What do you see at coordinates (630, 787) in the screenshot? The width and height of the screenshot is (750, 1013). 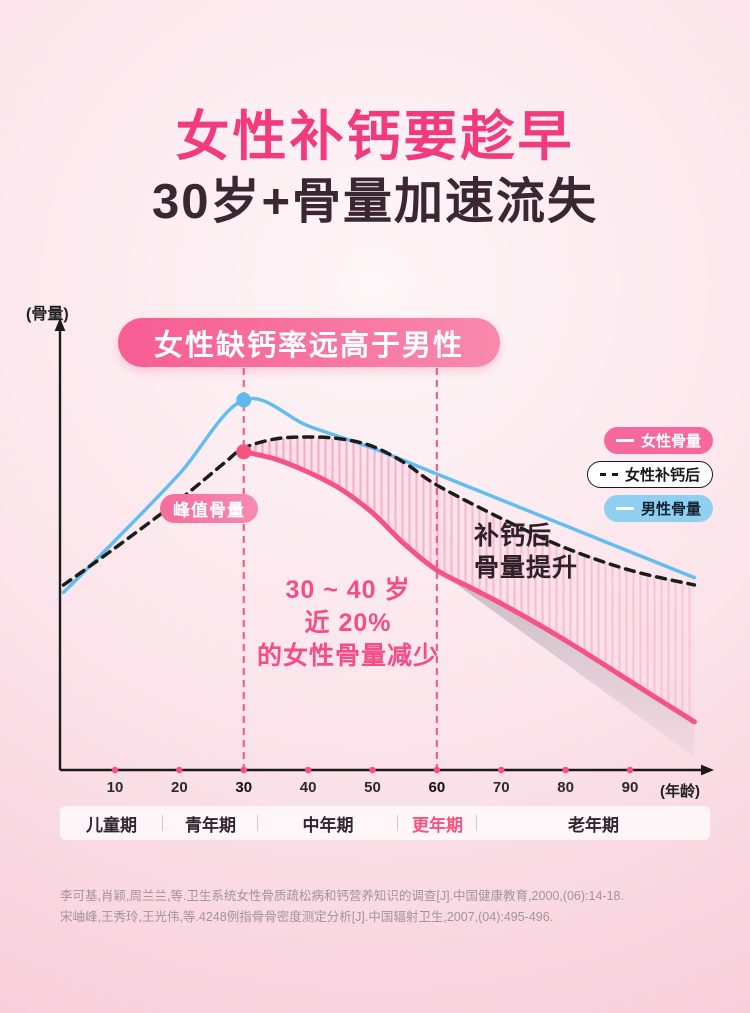 I see `x-tick-label: 90` at bounding box center [630, 787].